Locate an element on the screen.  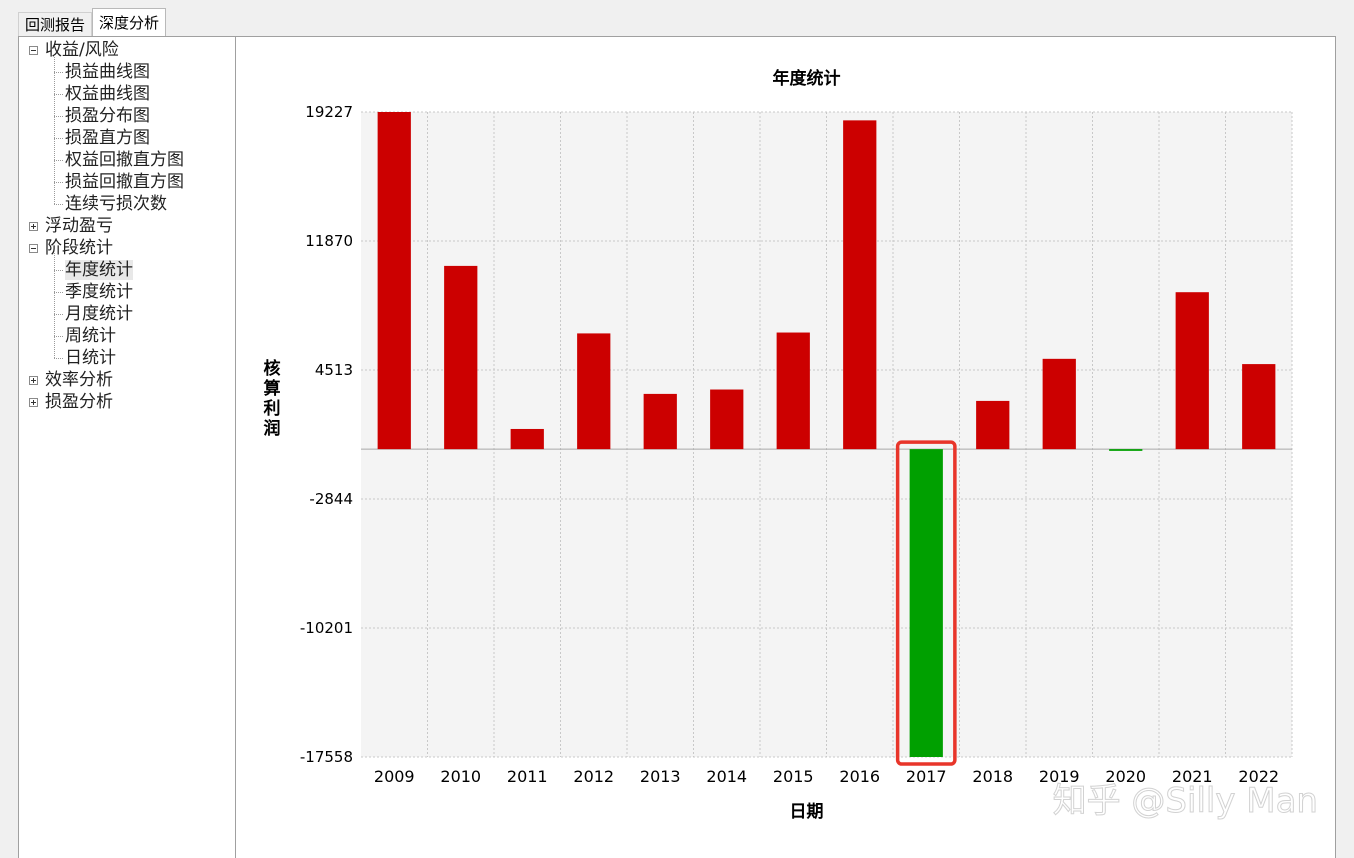
x-tick-label: 2021 is located at coordinates (1192, 776).